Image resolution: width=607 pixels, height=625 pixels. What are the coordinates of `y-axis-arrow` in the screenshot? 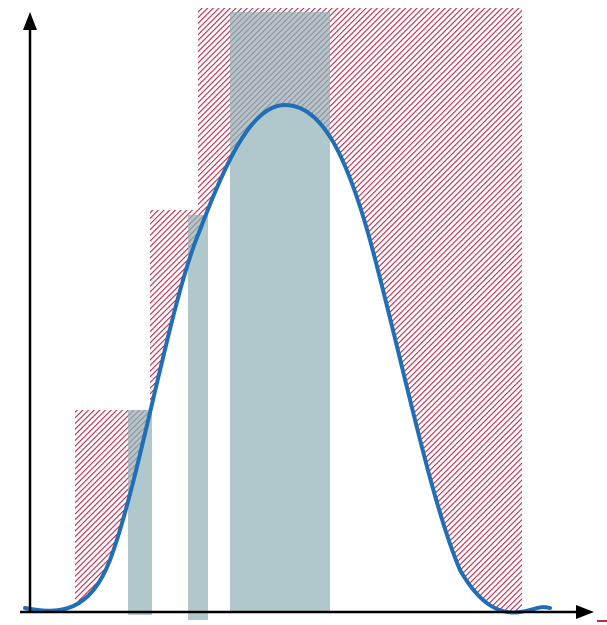 It's located at (30, 21).